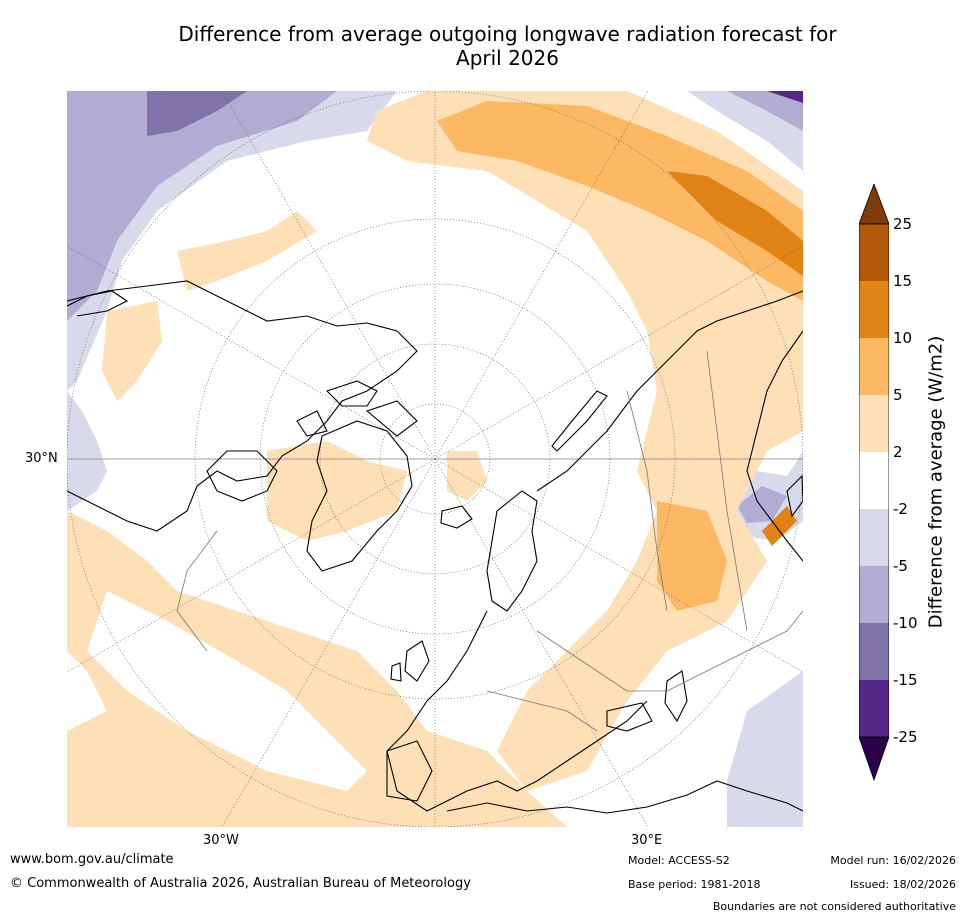  What do you see at coordinates (456, 517) in the screenshot?
I see `coastline-iceland` at bounding box center [456, 517].